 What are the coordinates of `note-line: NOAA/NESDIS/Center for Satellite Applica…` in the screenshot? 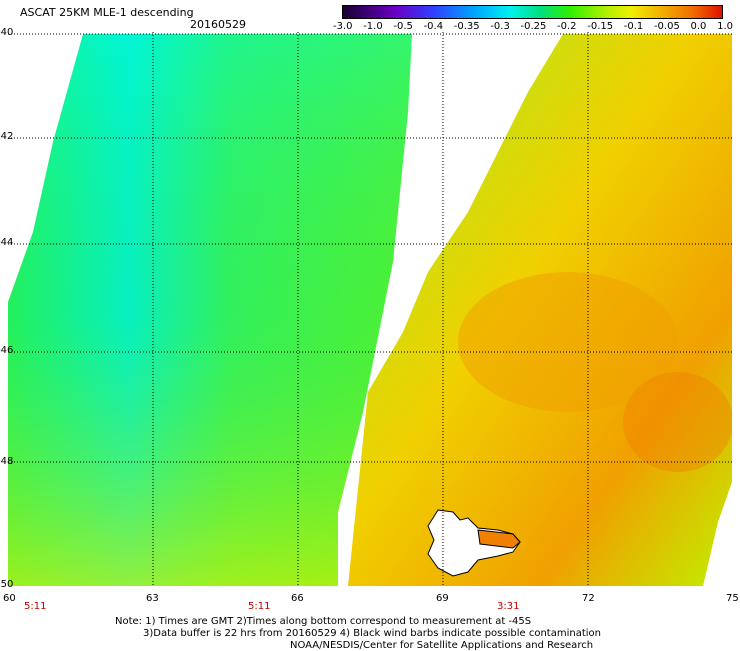 It's located at (442, 645).